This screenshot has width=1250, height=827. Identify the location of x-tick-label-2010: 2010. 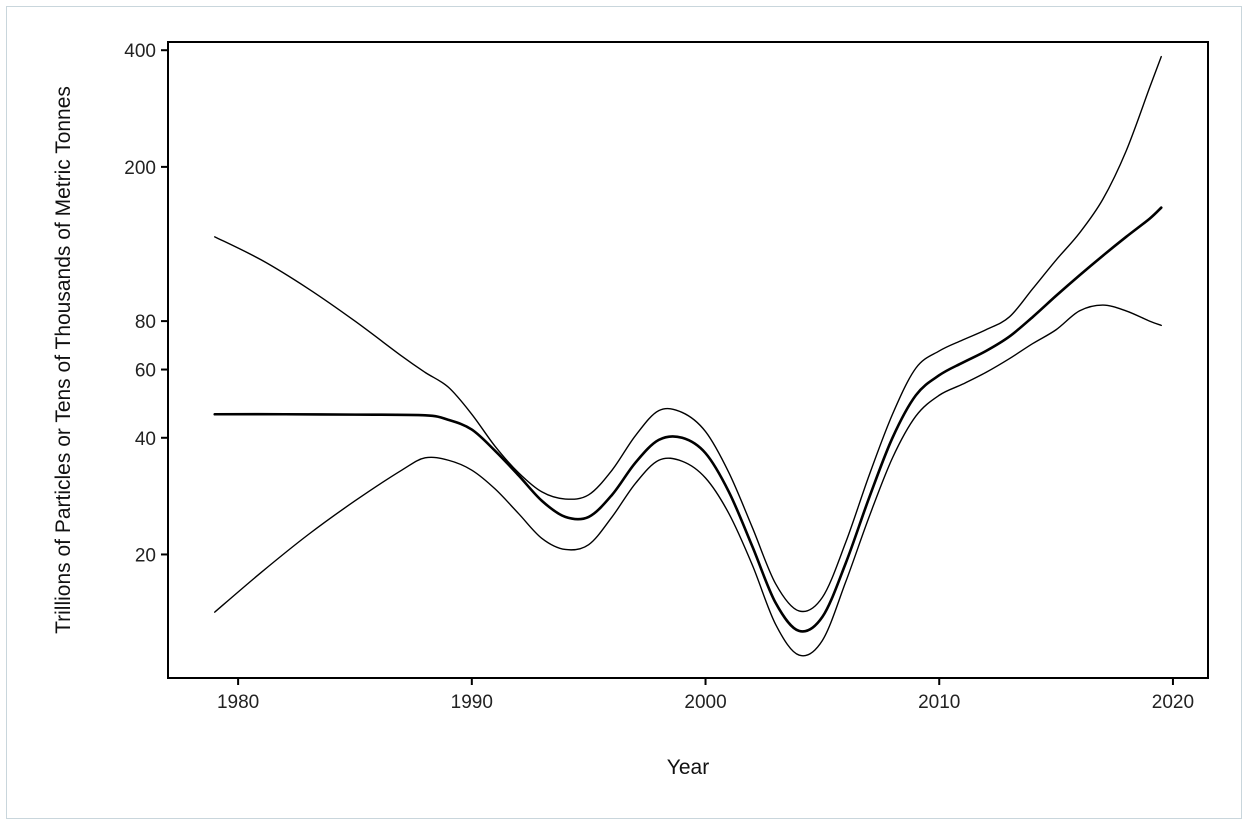
(939, 702).